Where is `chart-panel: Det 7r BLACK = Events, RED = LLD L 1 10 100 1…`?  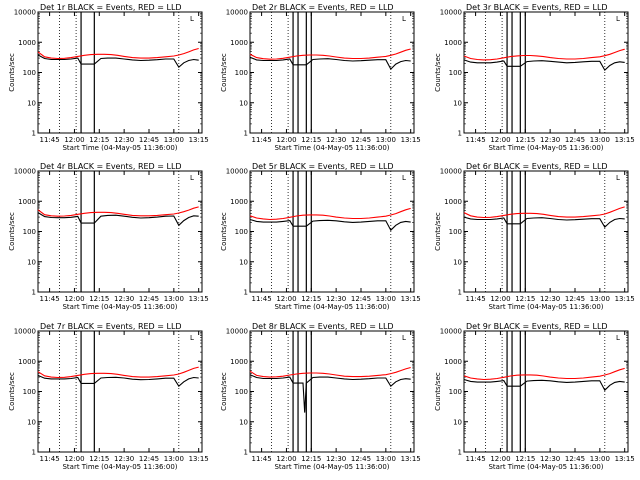
chart-panel: Det 7r BLACK = Events, RED = LLD L 1 10 100 1… is located at coordinates (108, 396).